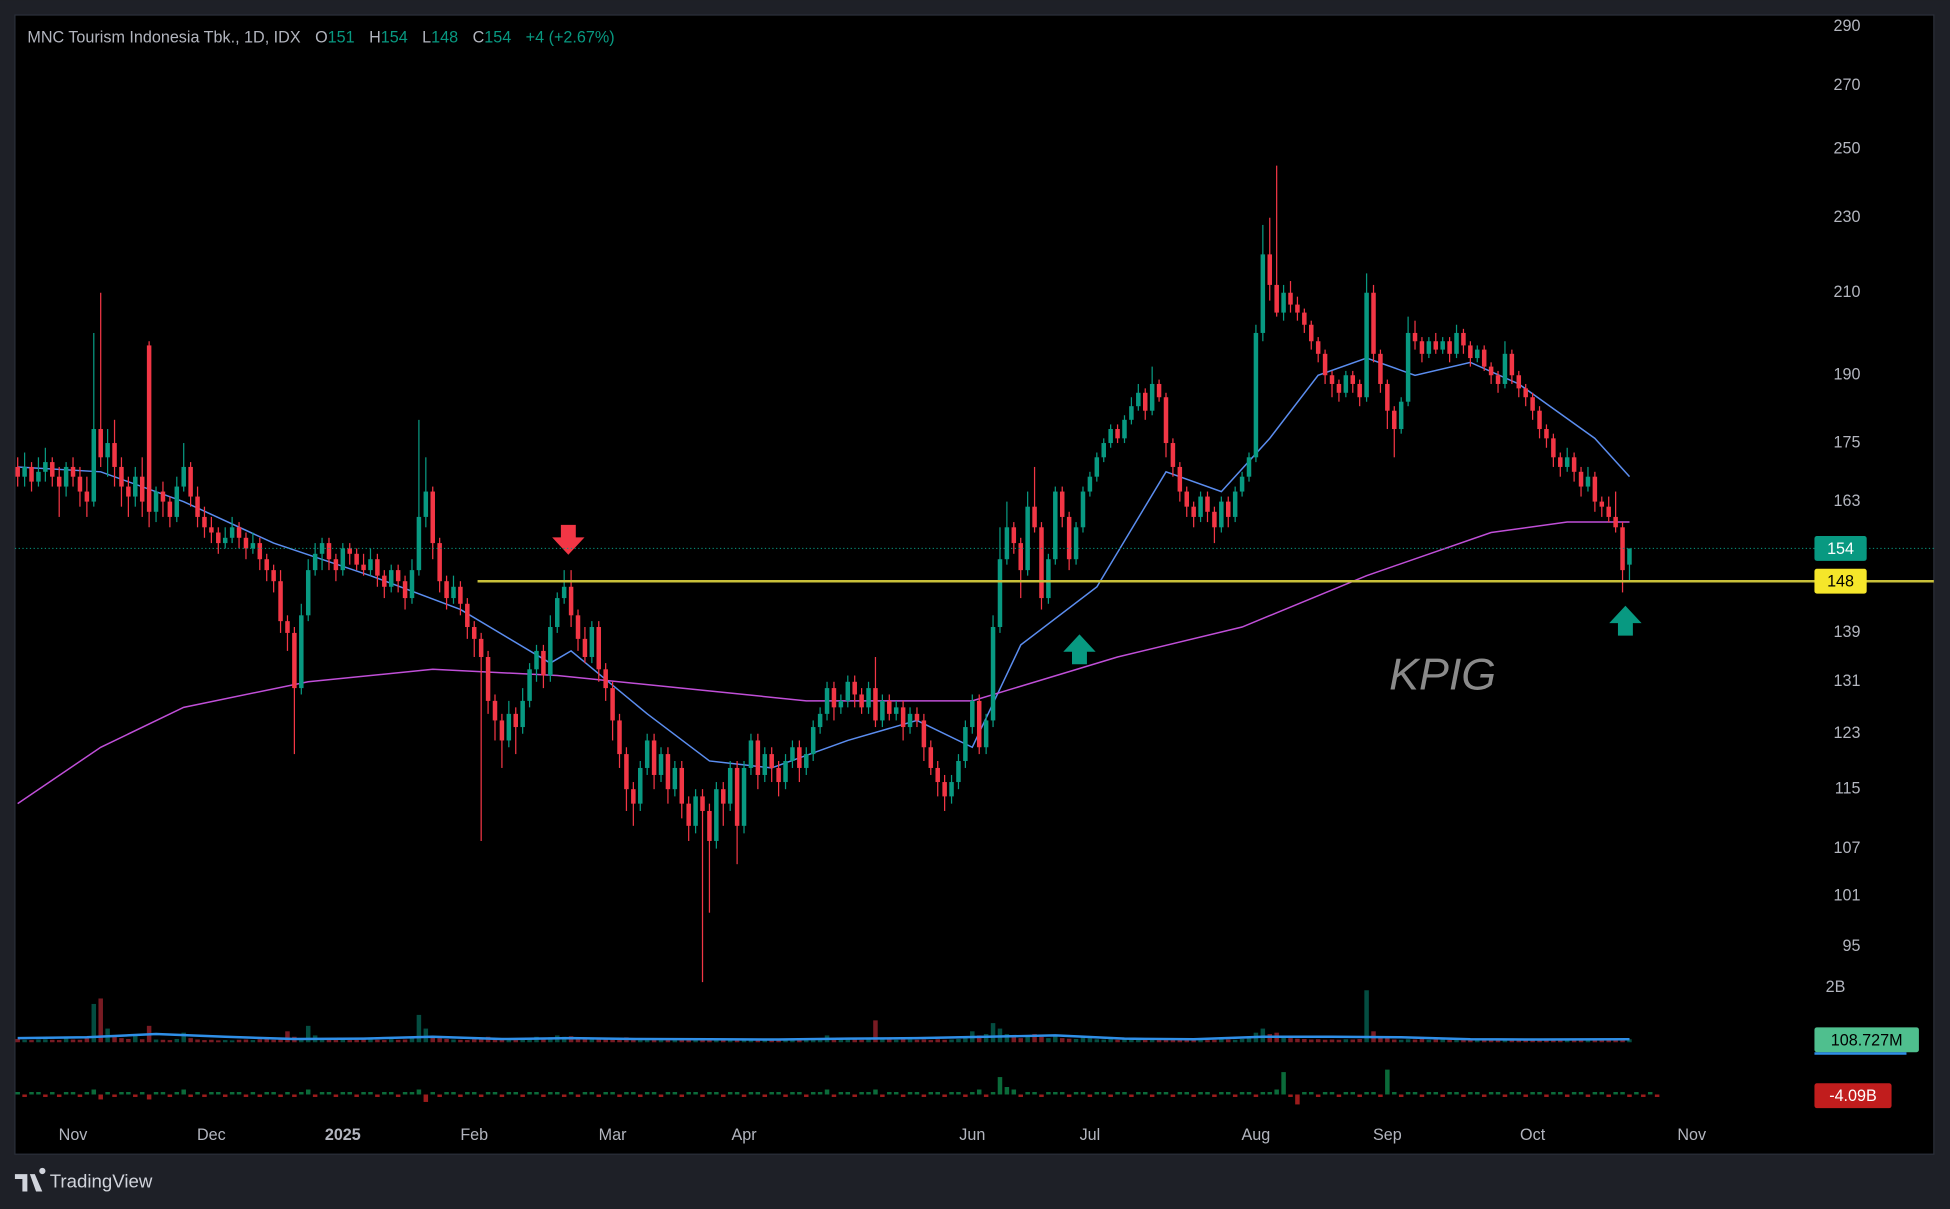  What do you see at coordinates (1846, 848) in the screenshot?
I see `y-tick-label: 107` at bounding box center [1846, 848].